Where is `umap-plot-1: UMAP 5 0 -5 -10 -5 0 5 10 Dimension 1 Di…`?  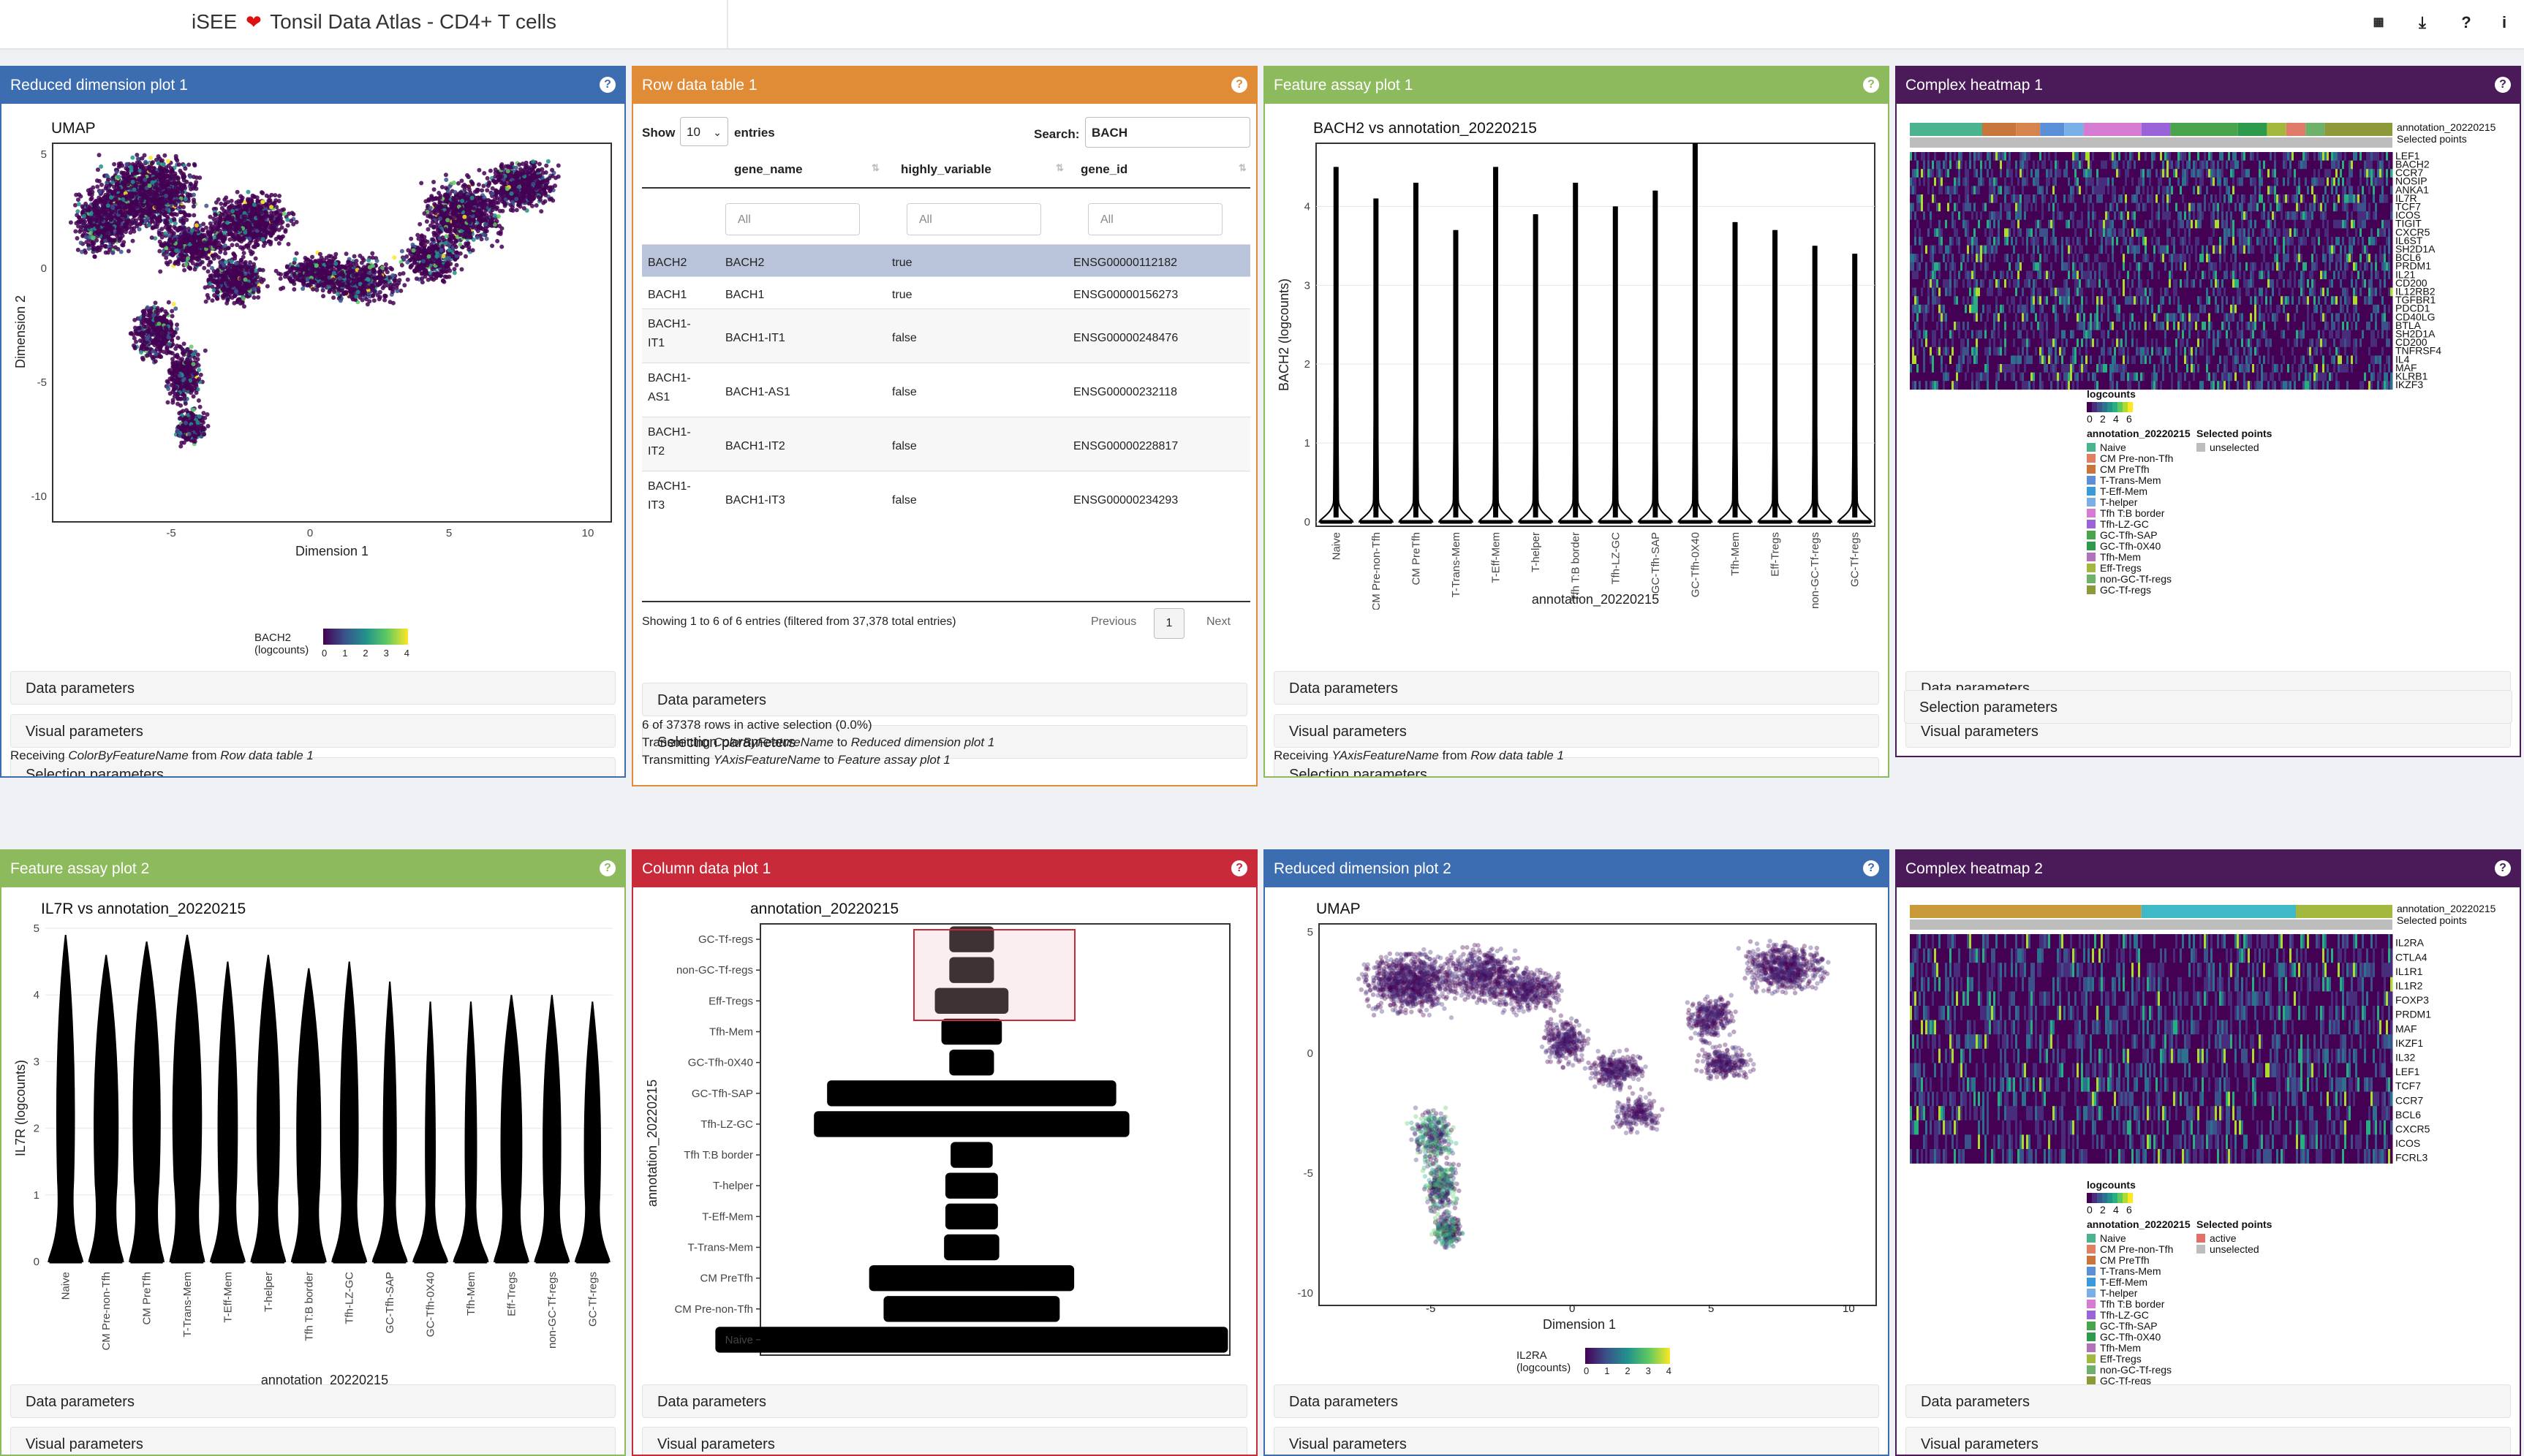
umap-plot-1: UMAP 5 0 -5 -10 -5 0 5 10 Dimension 1 Di… is located at coordinates (314, 354).